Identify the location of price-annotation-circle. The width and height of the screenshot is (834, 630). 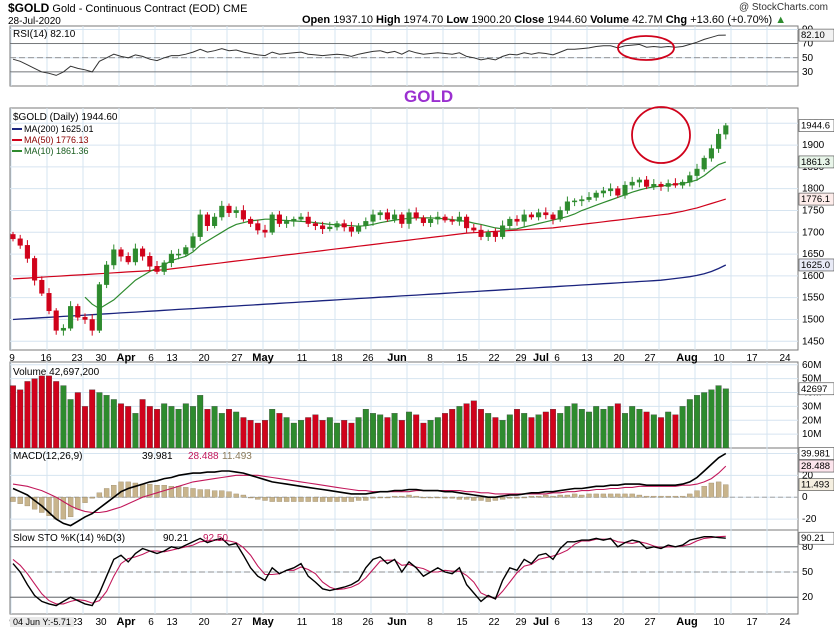
(661, 135).